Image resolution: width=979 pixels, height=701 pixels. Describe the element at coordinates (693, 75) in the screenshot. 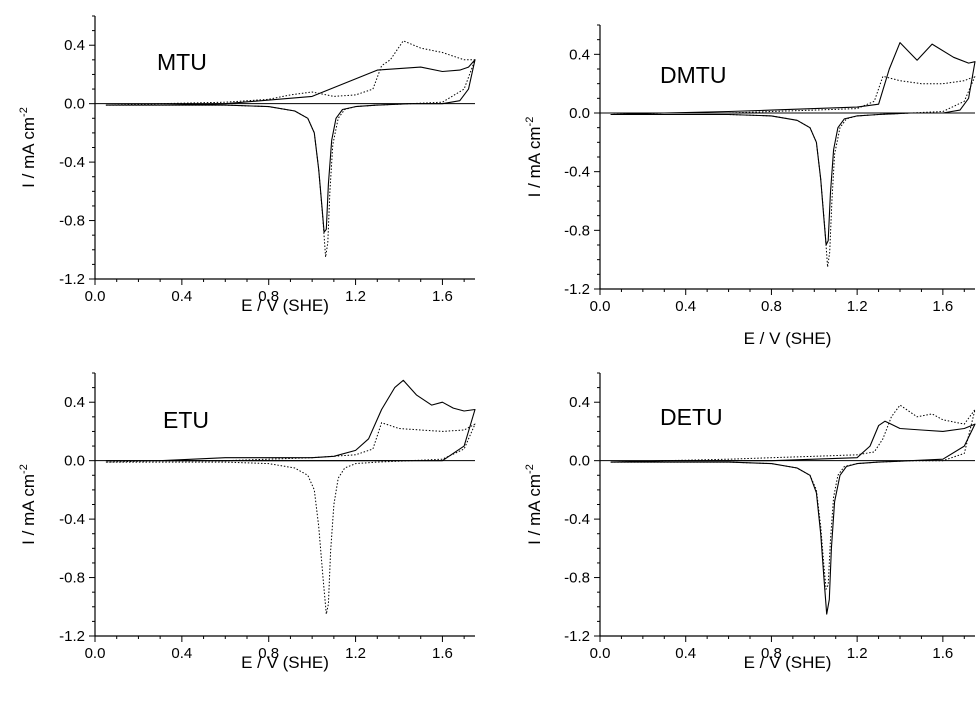

I see `panel-title: DMTU` at that location.